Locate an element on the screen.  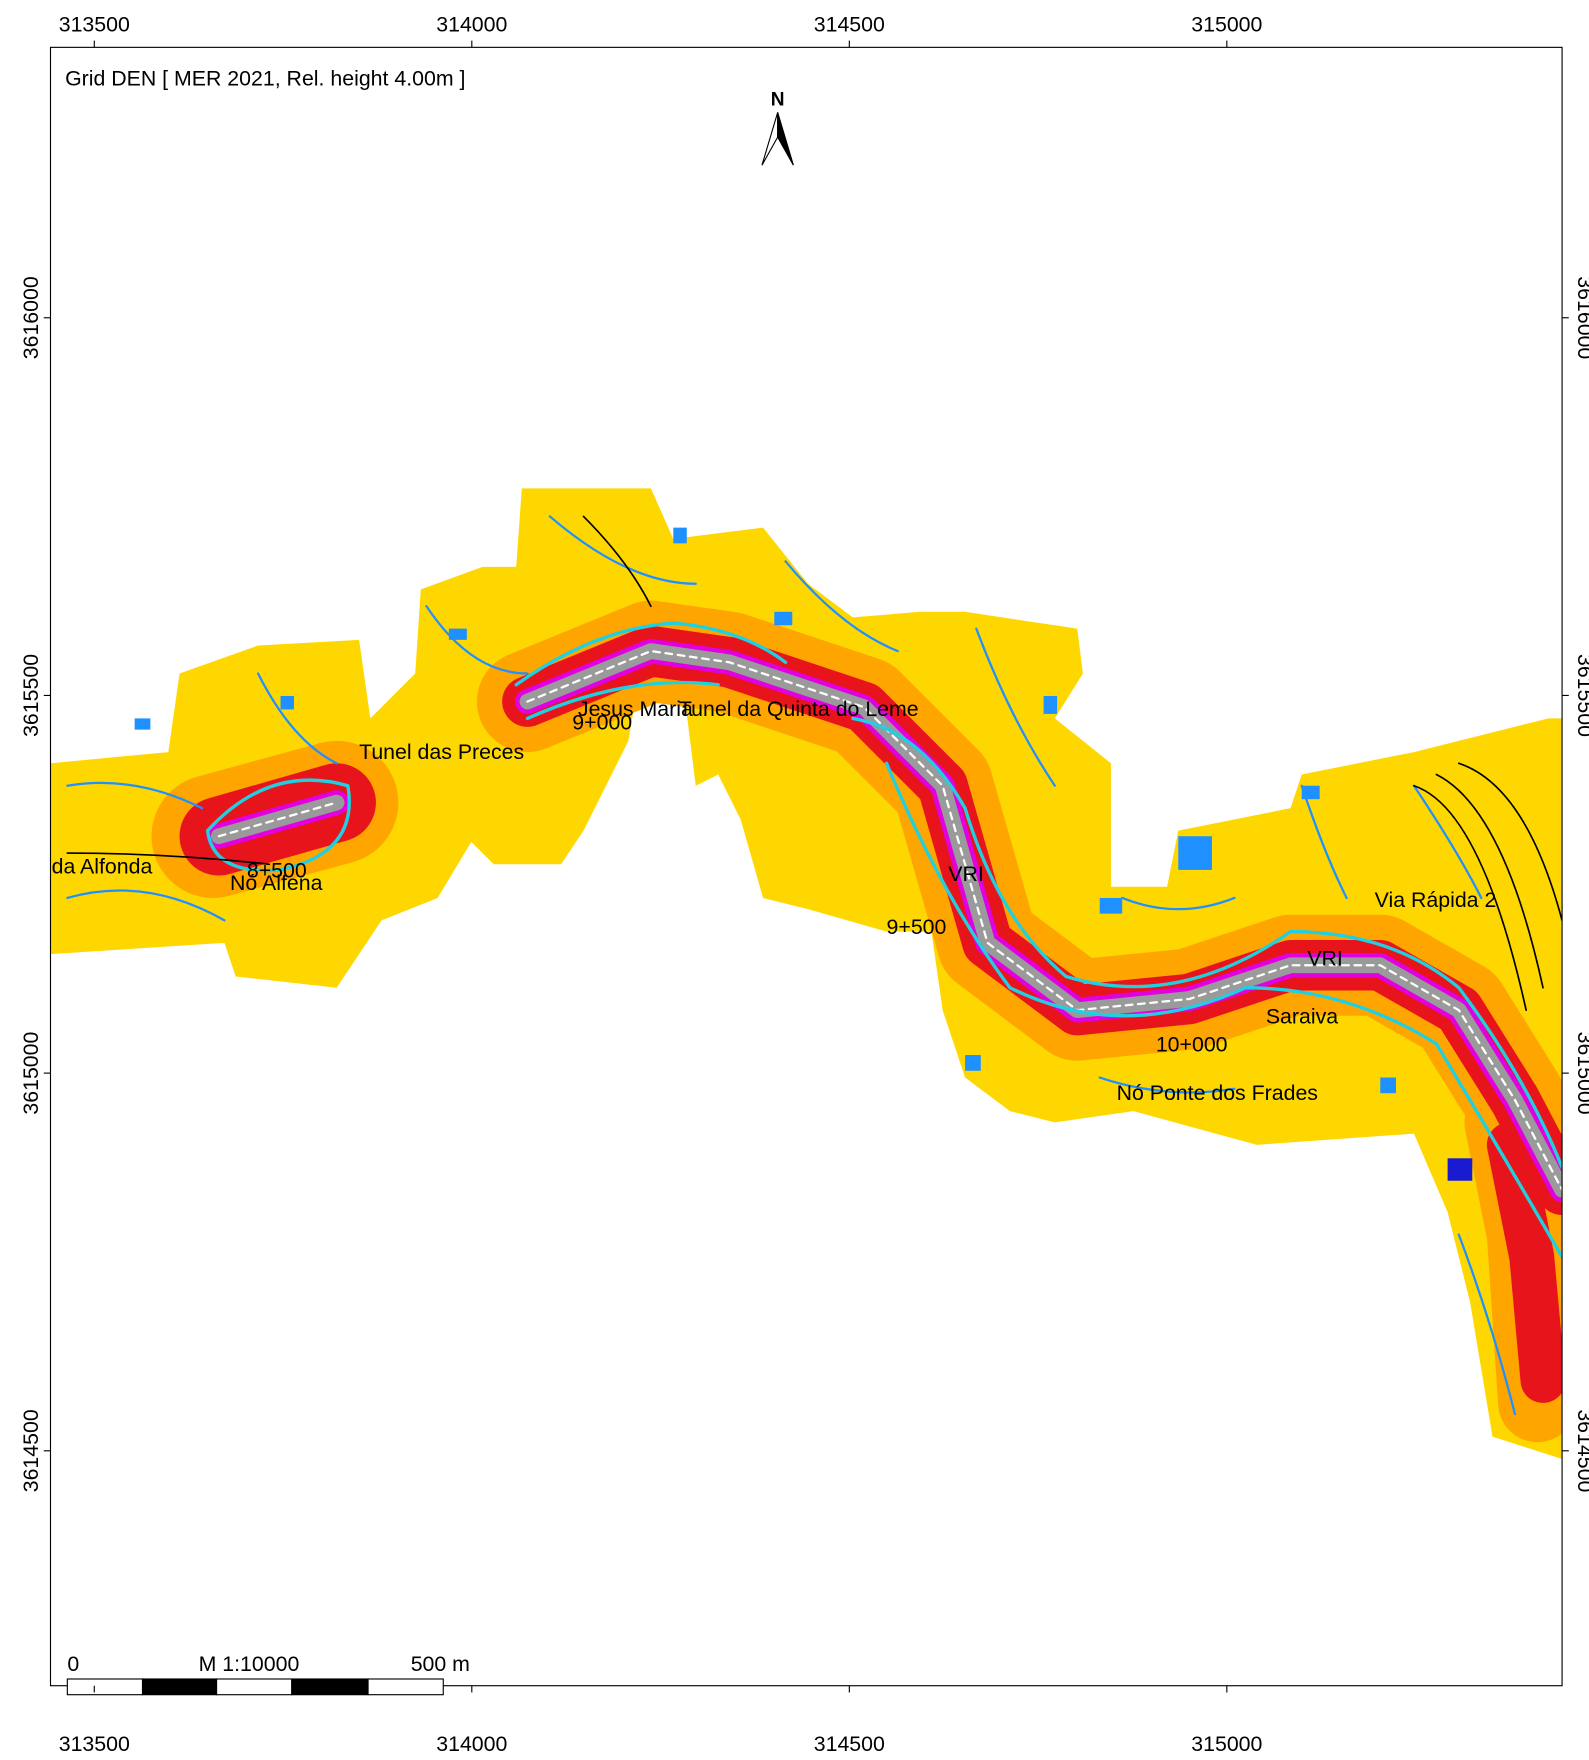
place-label: Tunel das Preces is located at coordinates (441, 752).